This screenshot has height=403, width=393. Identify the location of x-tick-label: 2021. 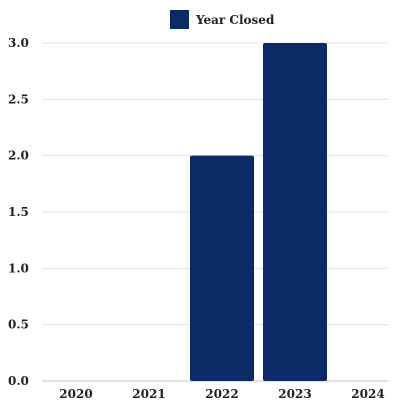
(148, 394).